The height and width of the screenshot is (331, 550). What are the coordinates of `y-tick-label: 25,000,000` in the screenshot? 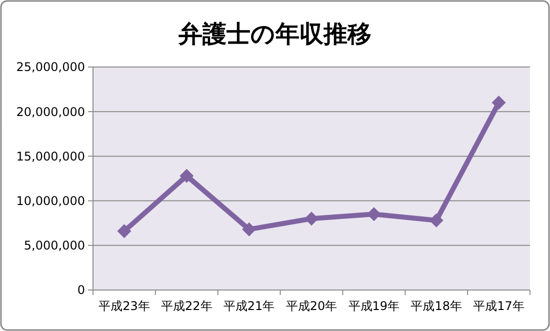 It's located at (50, 67).